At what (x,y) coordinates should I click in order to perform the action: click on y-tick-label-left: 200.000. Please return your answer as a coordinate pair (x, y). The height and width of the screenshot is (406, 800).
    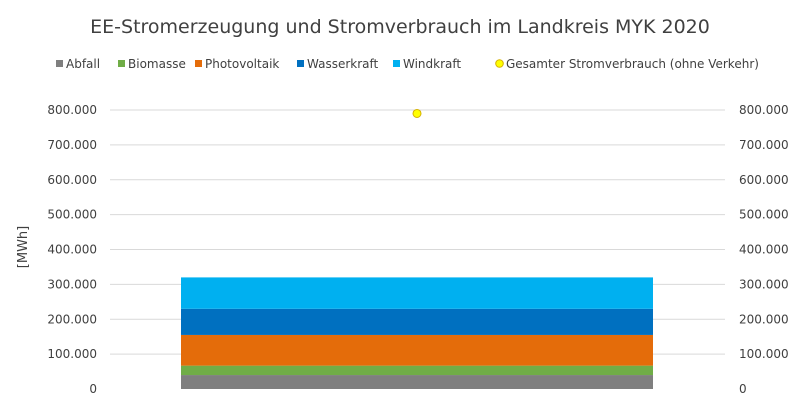
    Looking at the image, I should click on (72, 319).